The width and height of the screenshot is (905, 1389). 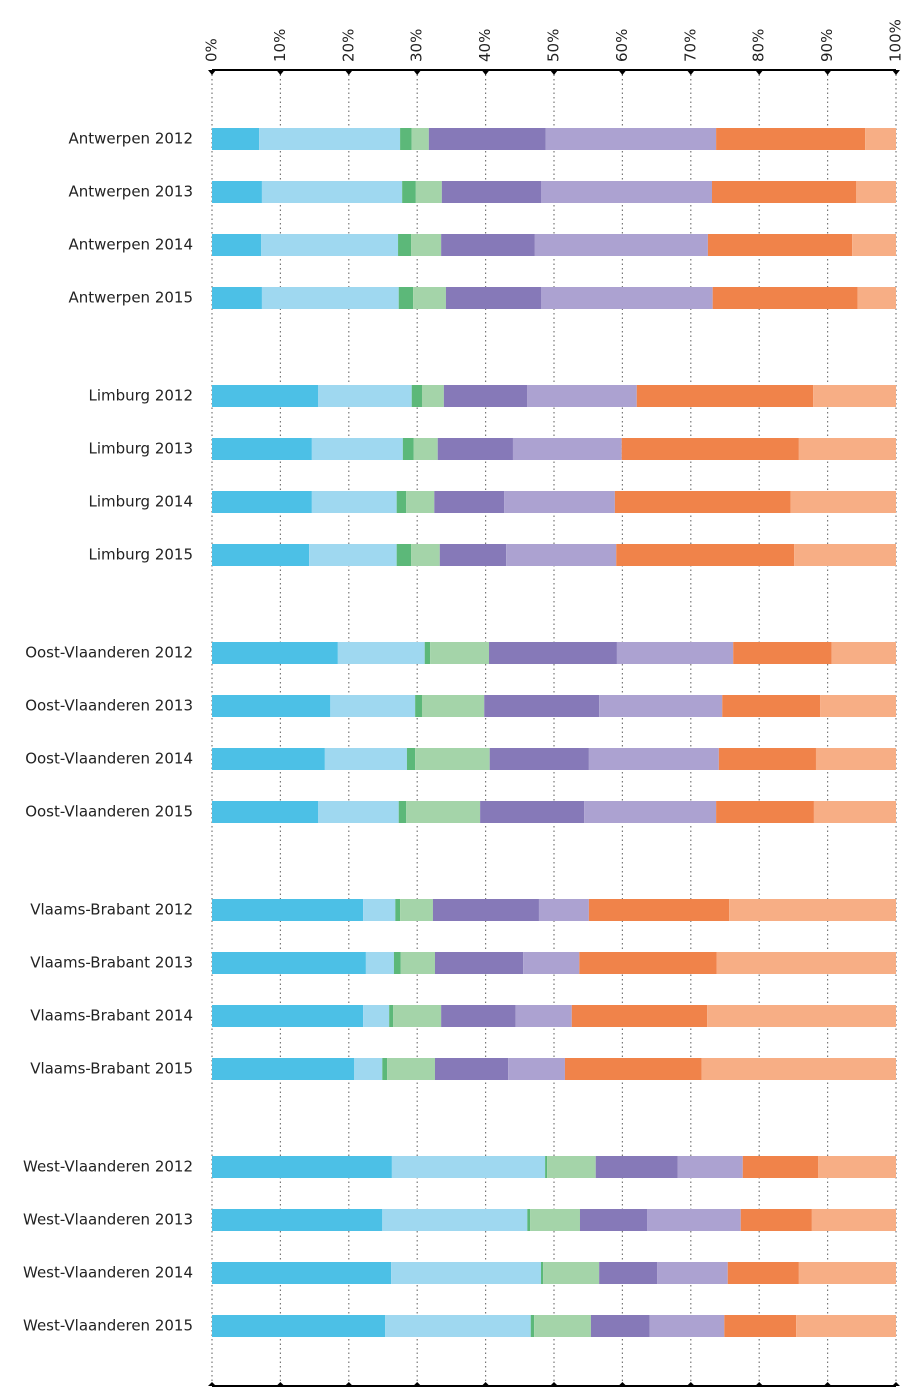 What do you see at coordinates (827, 45) in the screenshot?
I see `x-tick-label: 90%` at bounding box center [827, 45].